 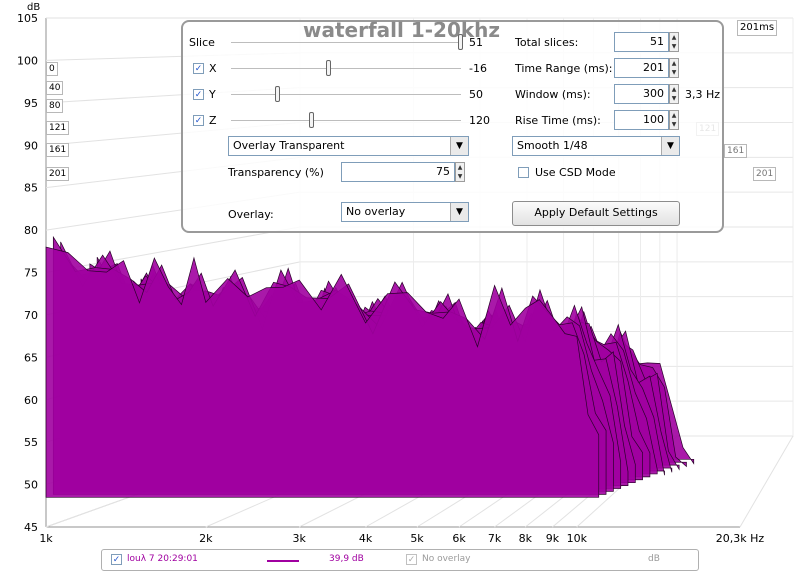 I want to click on z-checkbox: ✓, so click(x=198, y=120).